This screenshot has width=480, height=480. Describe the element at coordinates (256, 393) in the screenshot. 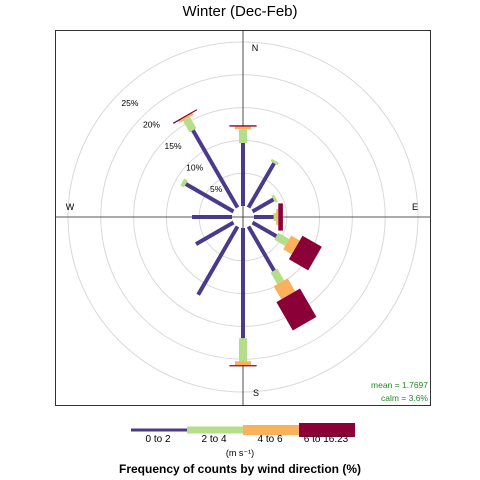

I see `compass-label-south: S` at that location.